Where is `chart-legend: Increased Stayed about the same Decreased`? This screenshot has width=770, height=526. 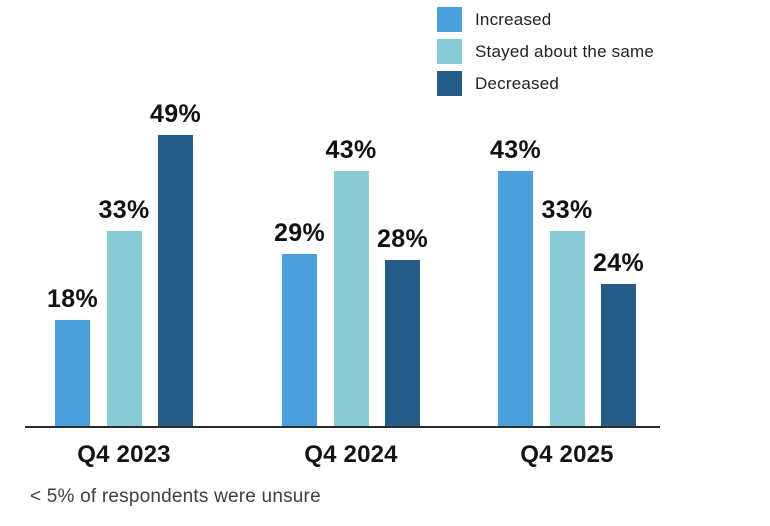 chart-legend: Increased Stayed about the same Decreased is located at coordinates (545, 55).